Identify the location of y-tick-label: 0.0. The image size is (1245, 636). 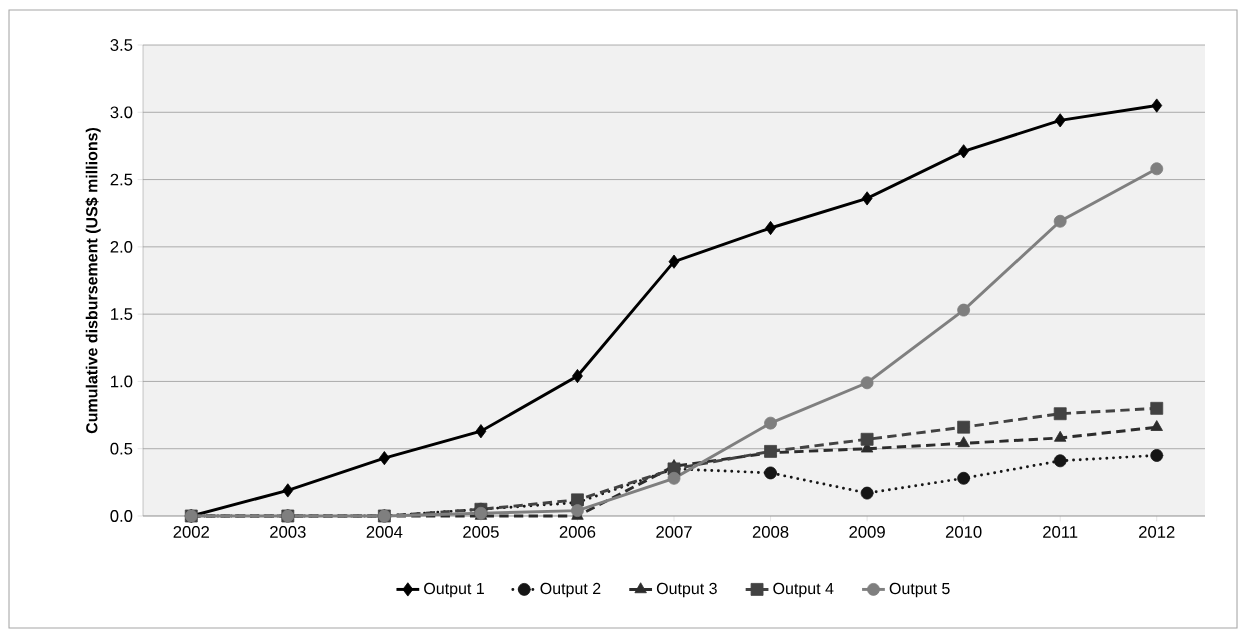
(121, 516).